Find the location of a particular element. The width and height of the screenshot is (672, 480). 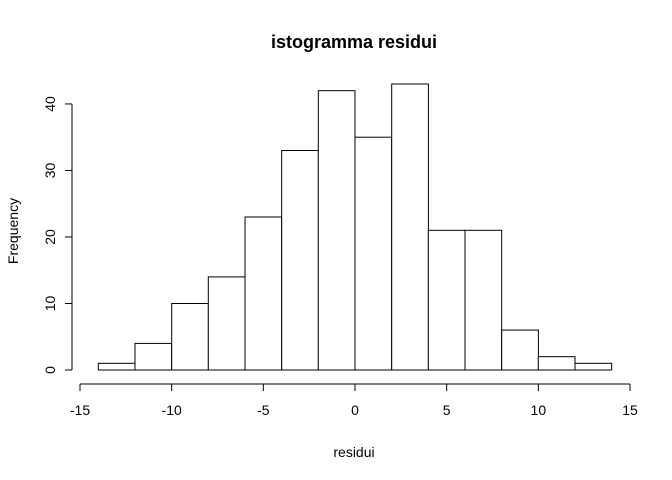

x-tick-label: -10 is located at coordinates (172, 410).